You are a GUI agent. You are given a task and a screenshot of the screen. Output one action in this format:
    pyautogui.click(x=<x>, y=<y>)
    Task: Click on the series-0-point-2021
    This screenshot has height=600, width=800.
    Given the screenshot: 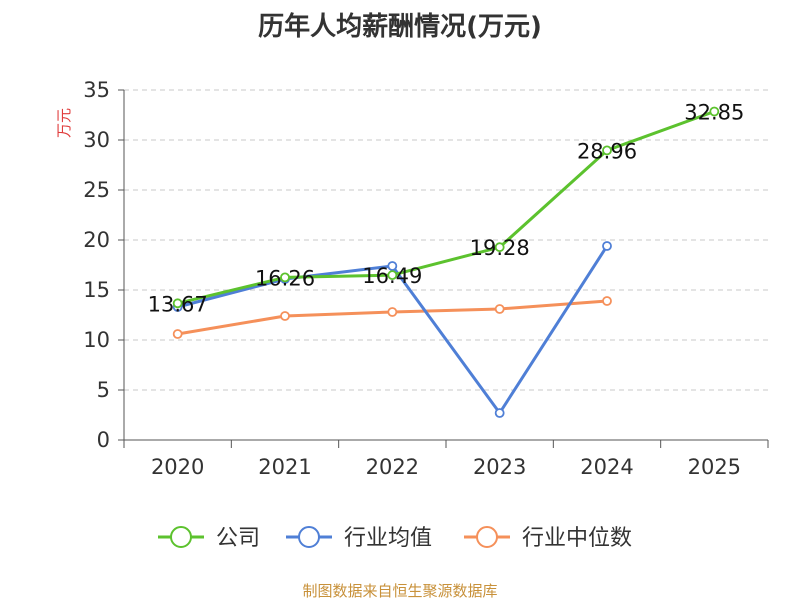 What is the action you would take?
    pyautogui.click(x=285, y=277)
    